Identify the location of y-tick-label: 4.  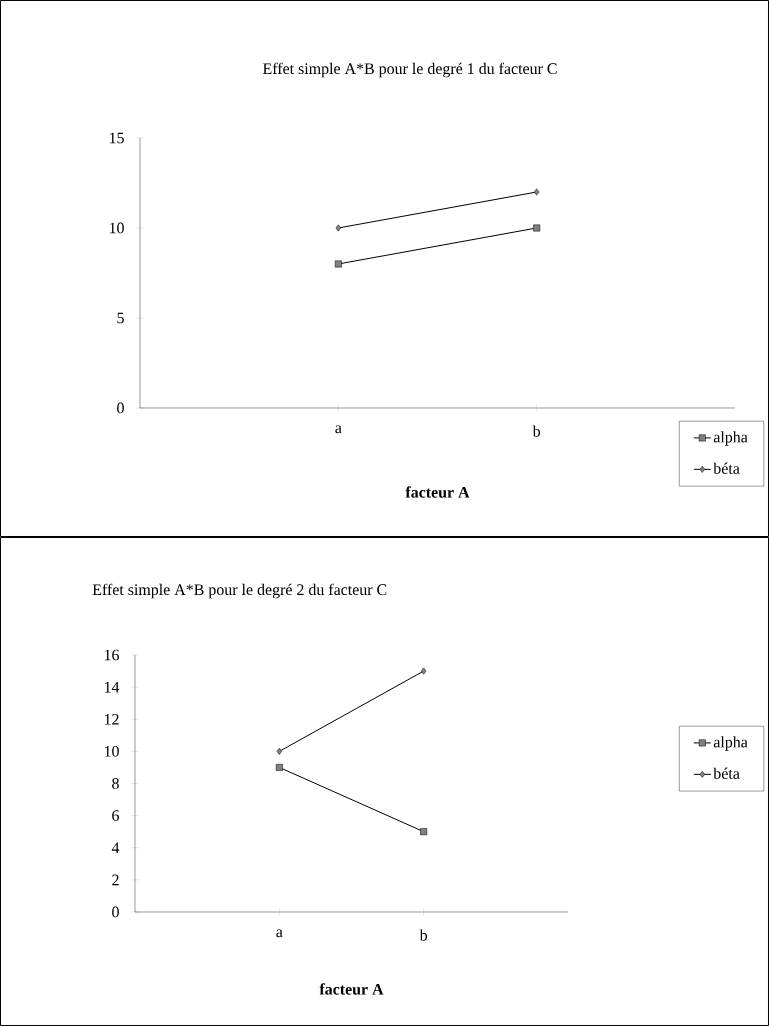
(115, 847).